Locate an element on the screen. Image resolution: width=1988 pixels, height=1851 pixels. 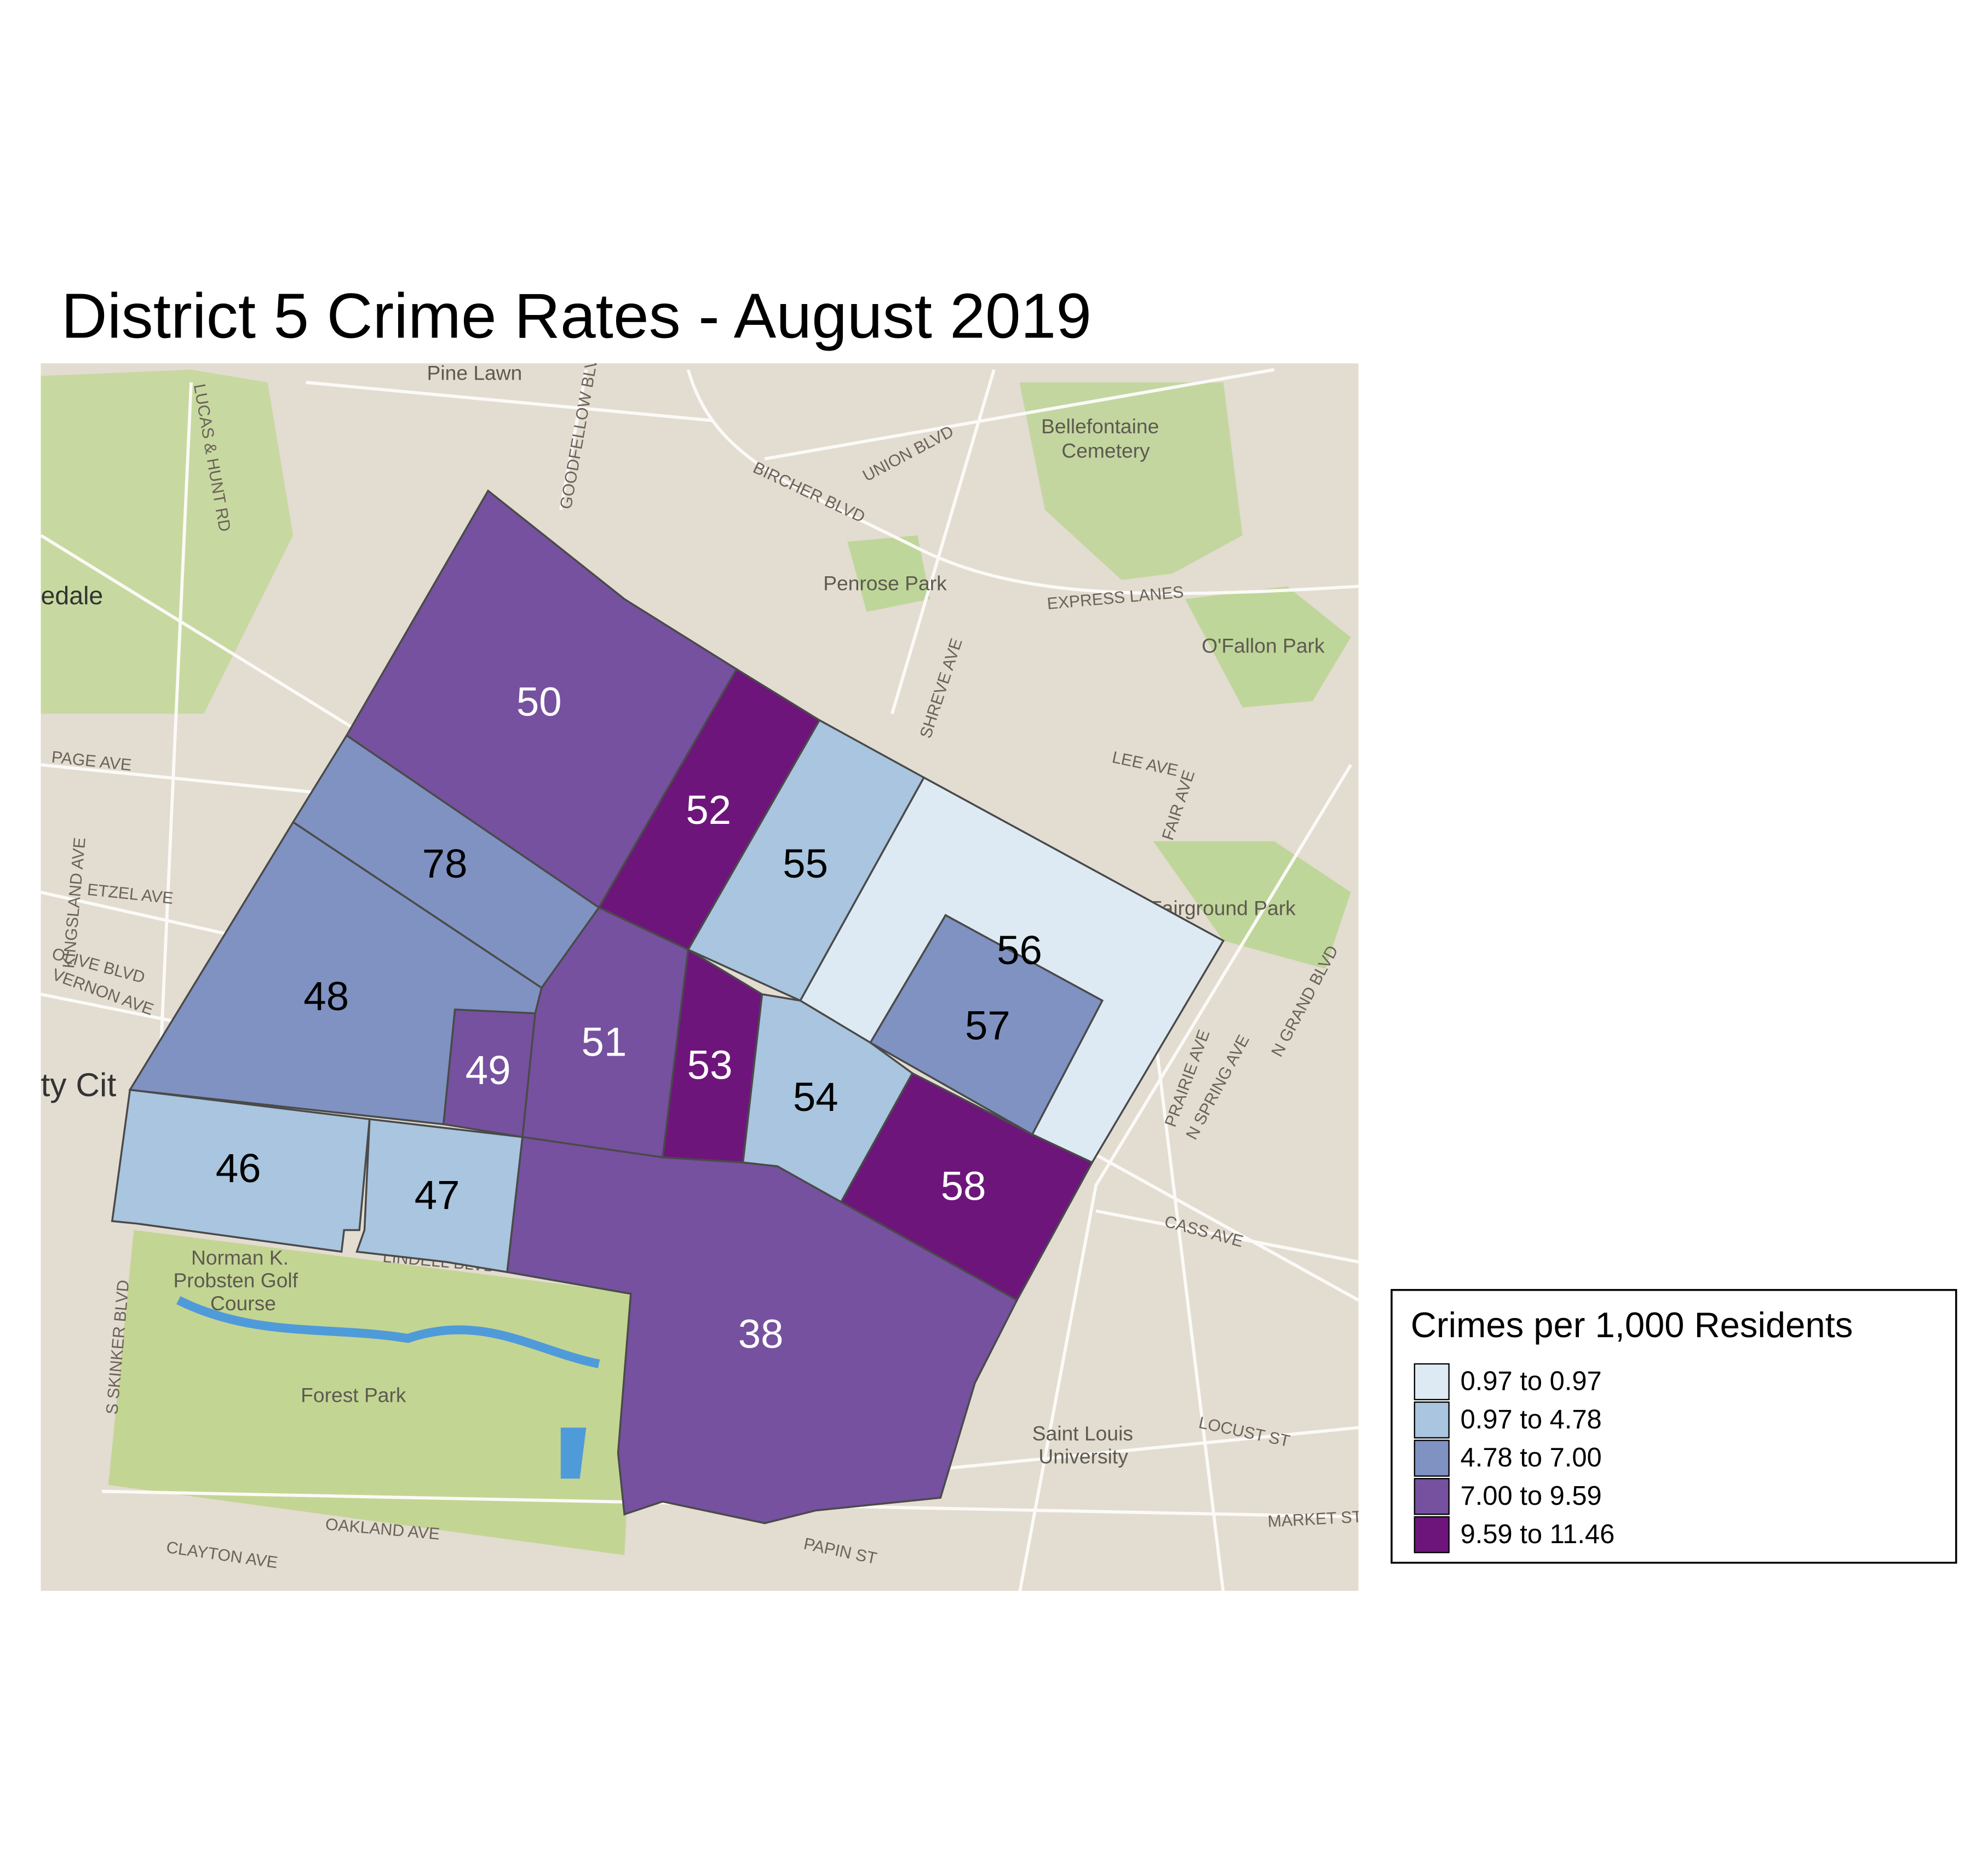
neighborhood-label: 54 is located at coordinates (815, 1097).